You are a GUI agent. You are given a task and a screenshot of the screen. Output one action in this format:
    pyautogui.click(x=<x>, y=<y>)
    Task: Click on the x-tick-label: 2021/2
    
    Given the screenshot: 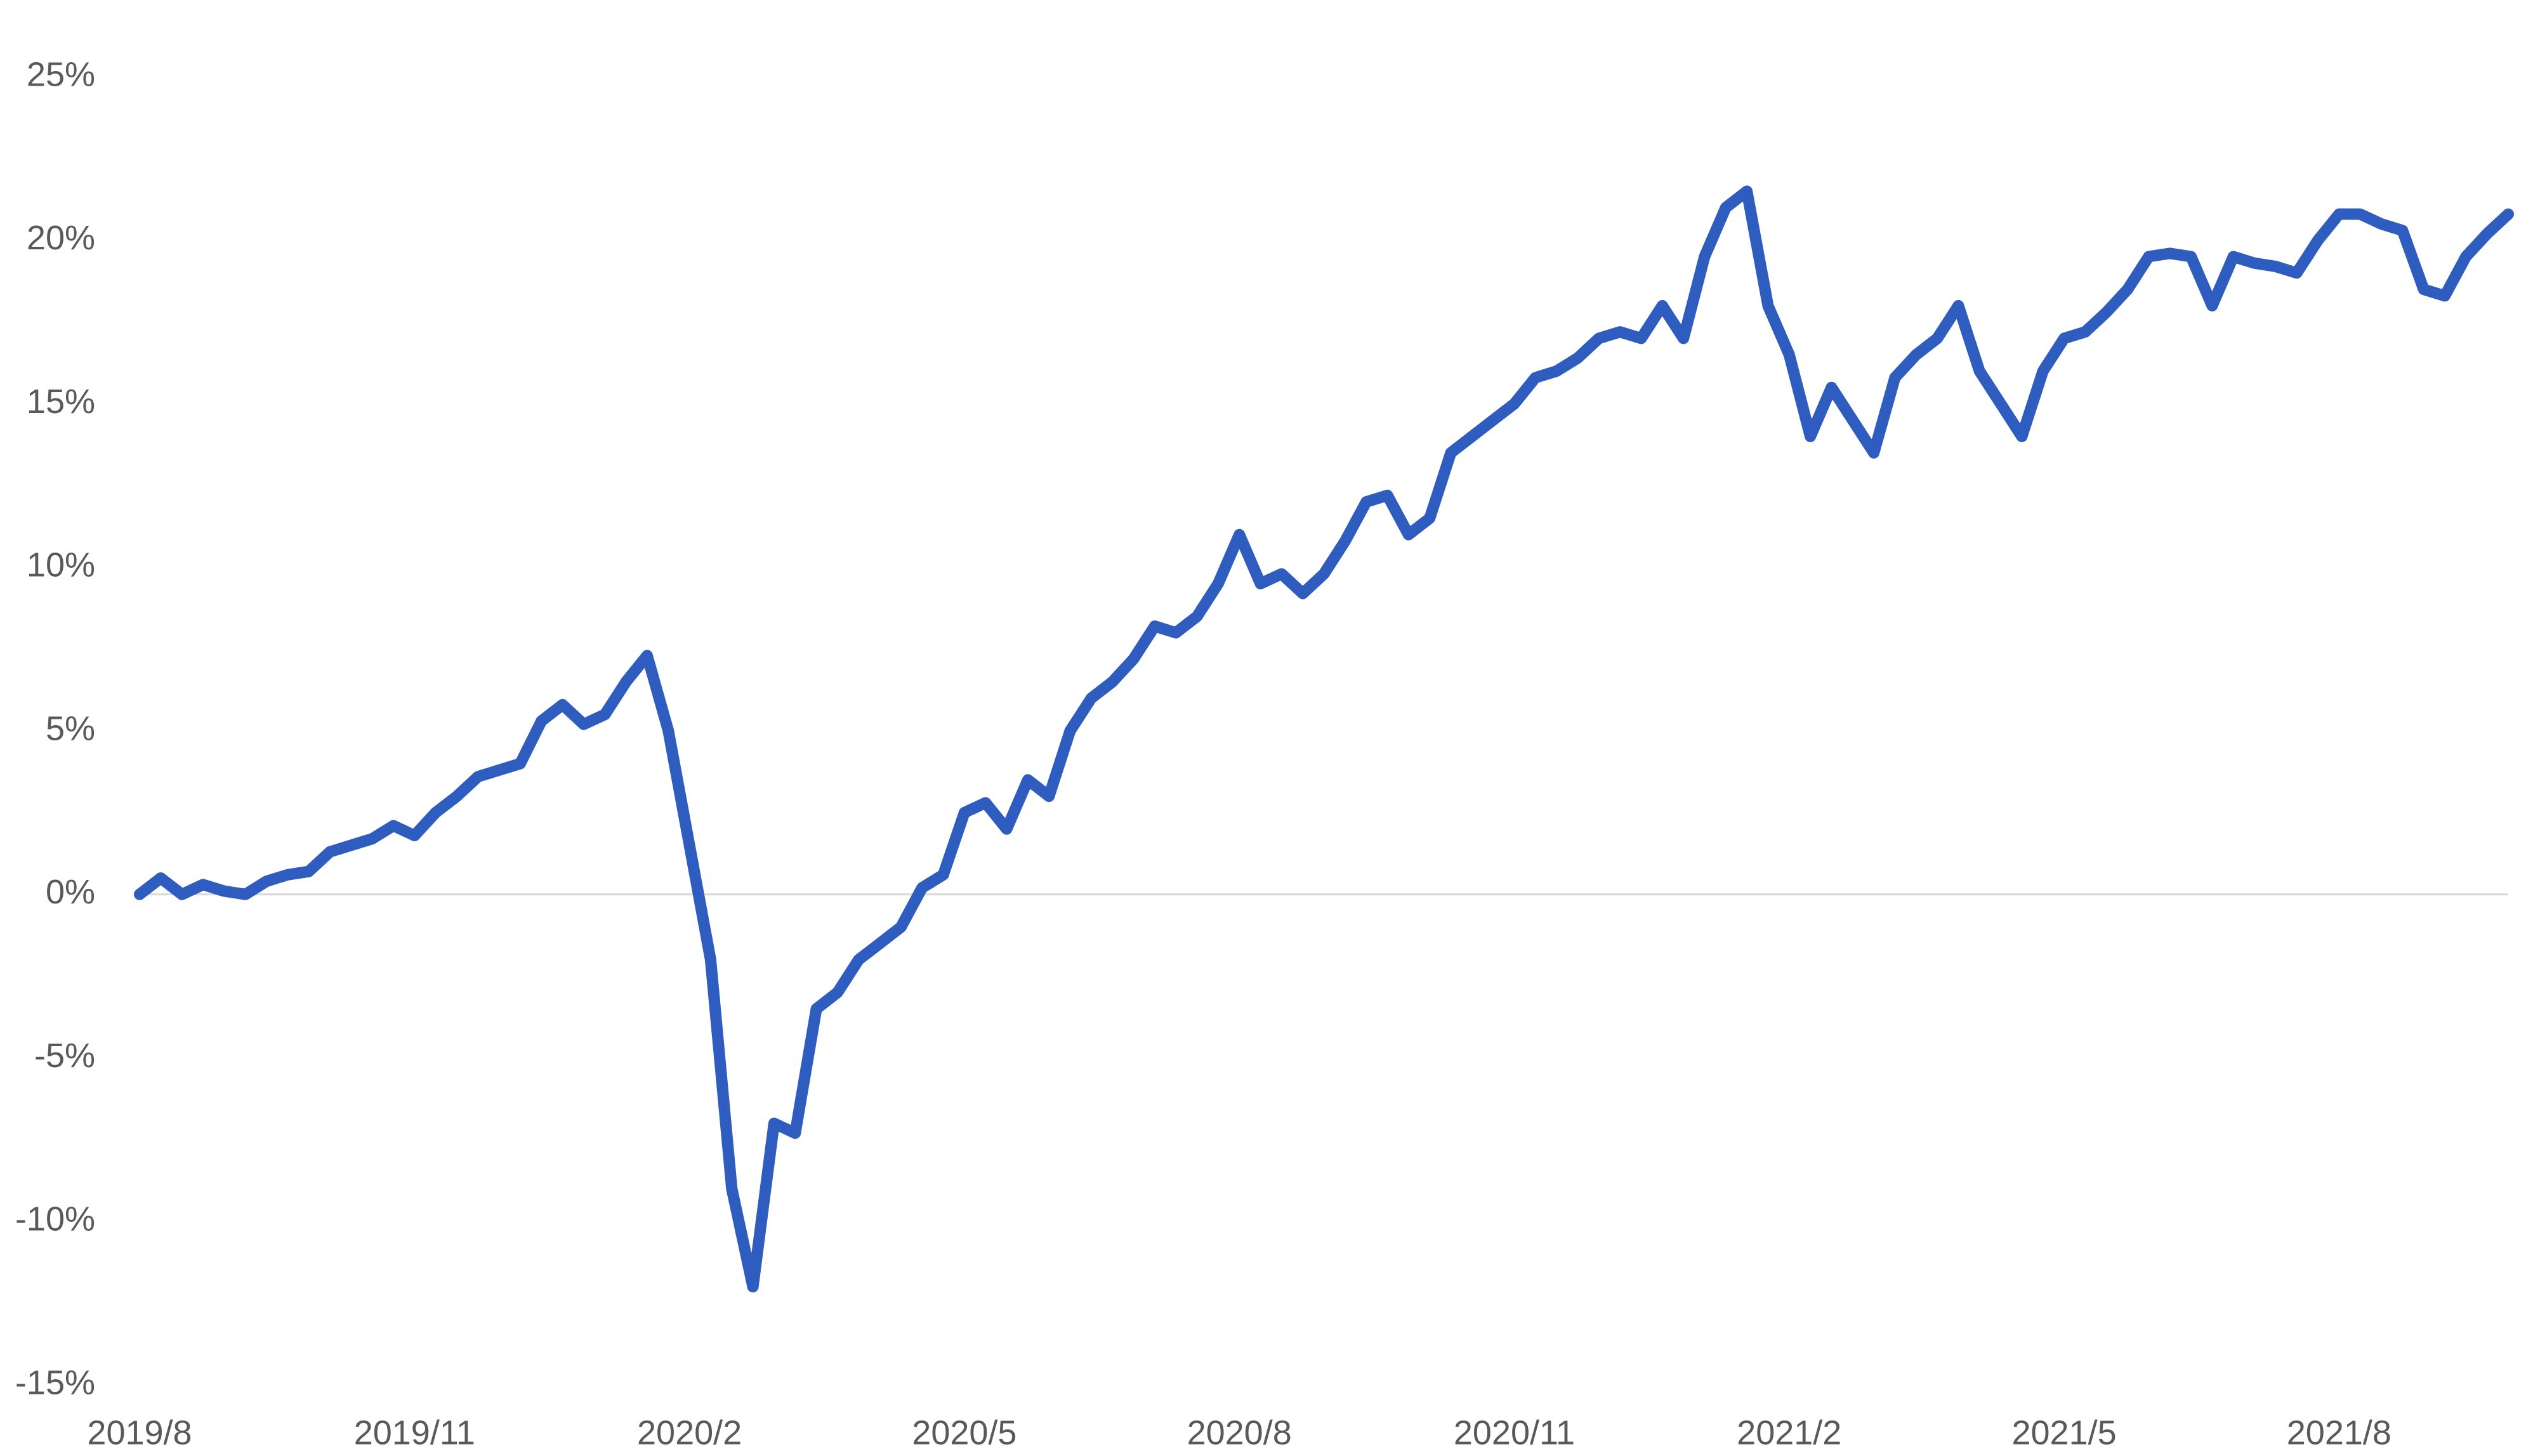 What is the action you would take?
    pyautogui.click(x=1789, y=1433)
    